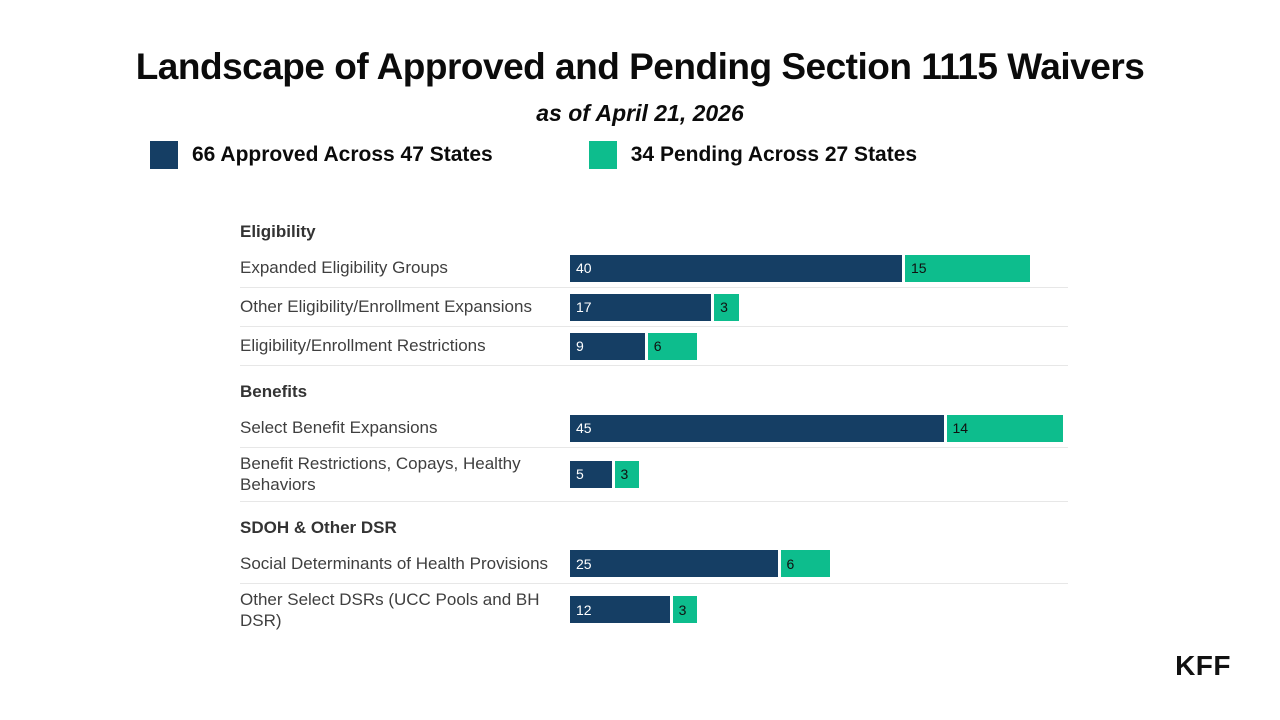  I want to click on approved-bar: 45, so click(757, 428).